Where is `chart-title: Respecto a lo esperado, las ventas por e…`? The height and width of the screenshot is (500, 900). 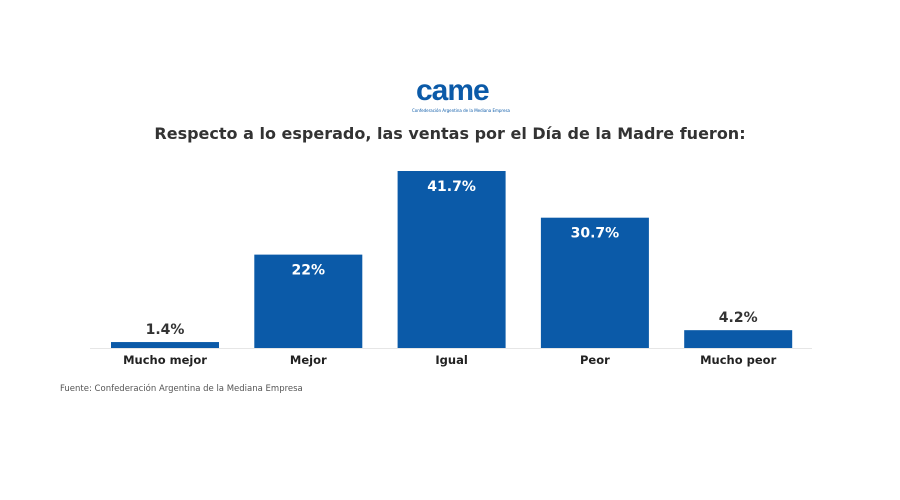 chart-title: Respecto a lo esperado, las ventas por e… is located at coordinates (450, 133).